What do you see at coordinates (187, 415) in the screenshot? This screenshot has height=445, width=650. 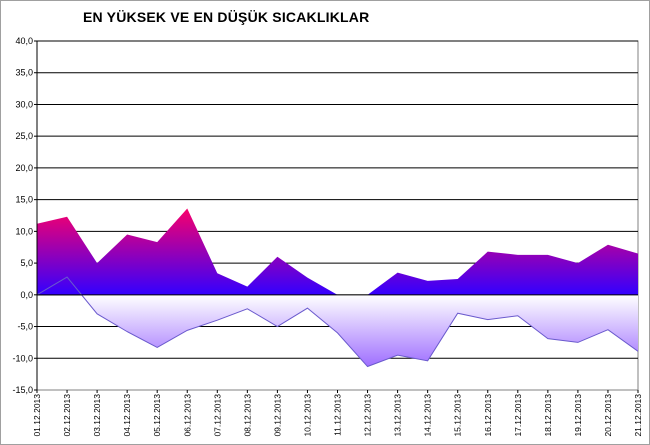 I see `x-tick-label: 06.12.2013` at bounding box center [187, 415].